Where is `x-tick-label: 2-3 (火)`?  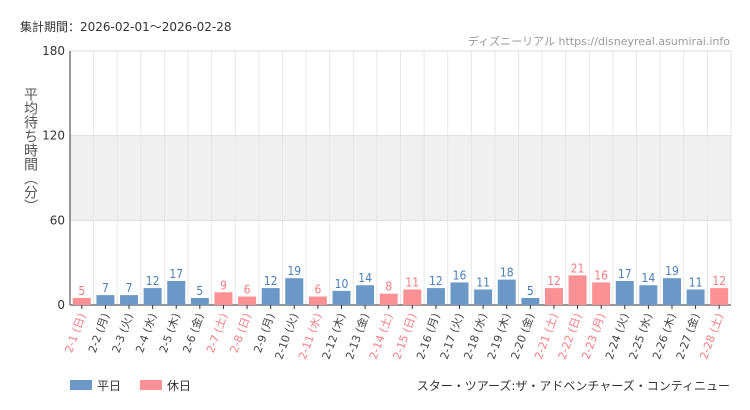
x-tick-label: 2-3 (火) is located at coordinates (123, 333).